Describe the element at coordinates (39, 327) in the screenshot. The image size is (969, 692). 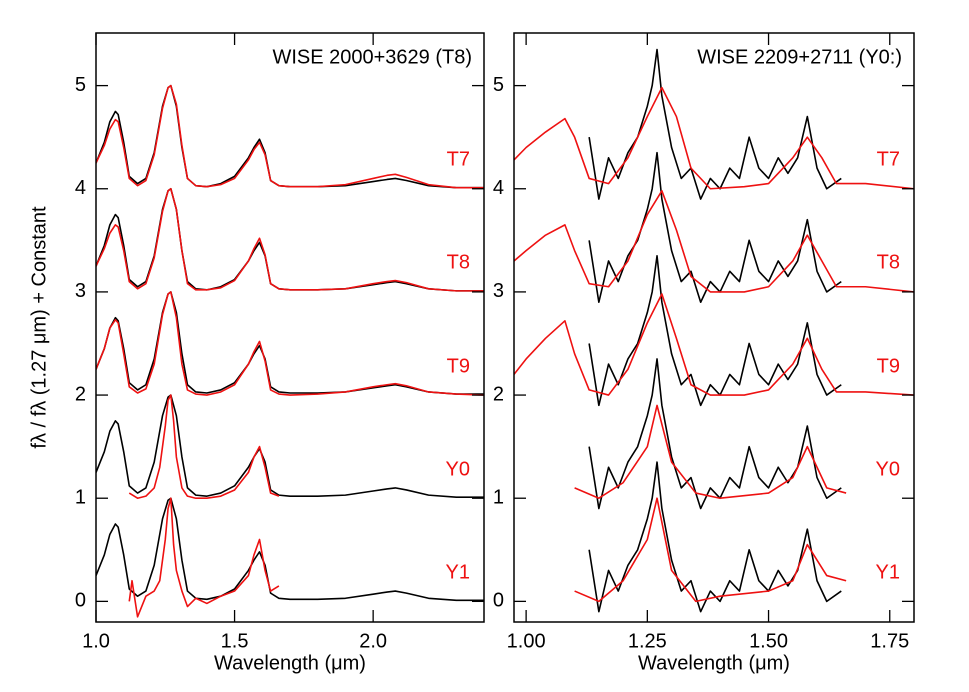
I see `y-axis-label: fλ / fλ (1.27 μm) + Constant` at that location.